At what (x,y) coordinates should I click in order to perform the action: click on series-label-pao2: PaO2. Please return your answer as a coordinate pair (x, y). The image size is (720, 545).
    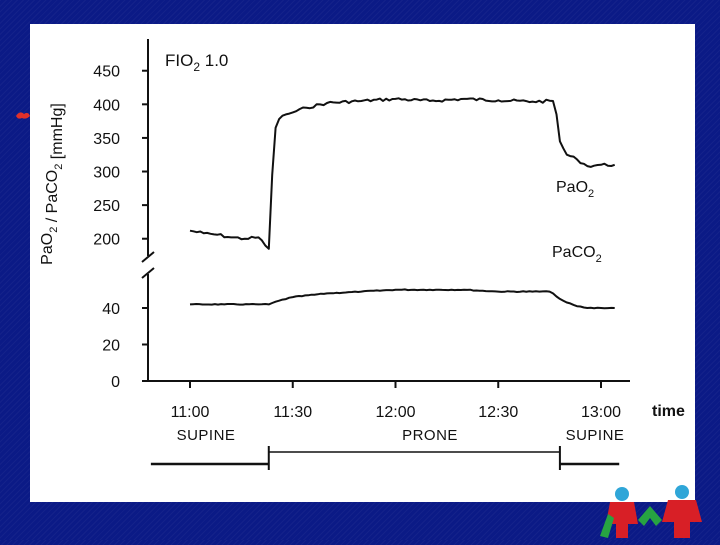
    Looking at the image, I should click on (575, 189).